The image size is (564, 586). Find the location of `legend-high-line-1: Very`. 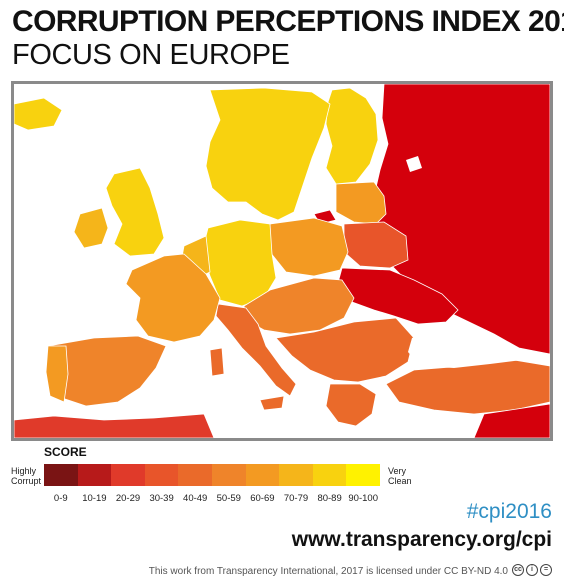

legend-high-line-1: Very is located at coordinates (397, 471).